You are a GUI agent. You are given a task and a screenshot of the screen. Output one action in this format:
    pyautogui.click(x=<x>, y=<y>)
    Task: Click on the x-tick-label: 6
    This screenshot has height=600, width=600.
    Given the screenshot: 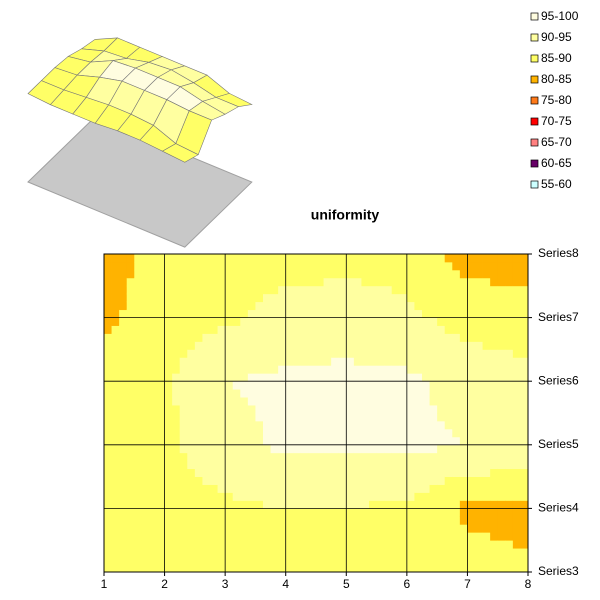 What is the action you would take?
    pyautogui.click(x=407, y=584)
    